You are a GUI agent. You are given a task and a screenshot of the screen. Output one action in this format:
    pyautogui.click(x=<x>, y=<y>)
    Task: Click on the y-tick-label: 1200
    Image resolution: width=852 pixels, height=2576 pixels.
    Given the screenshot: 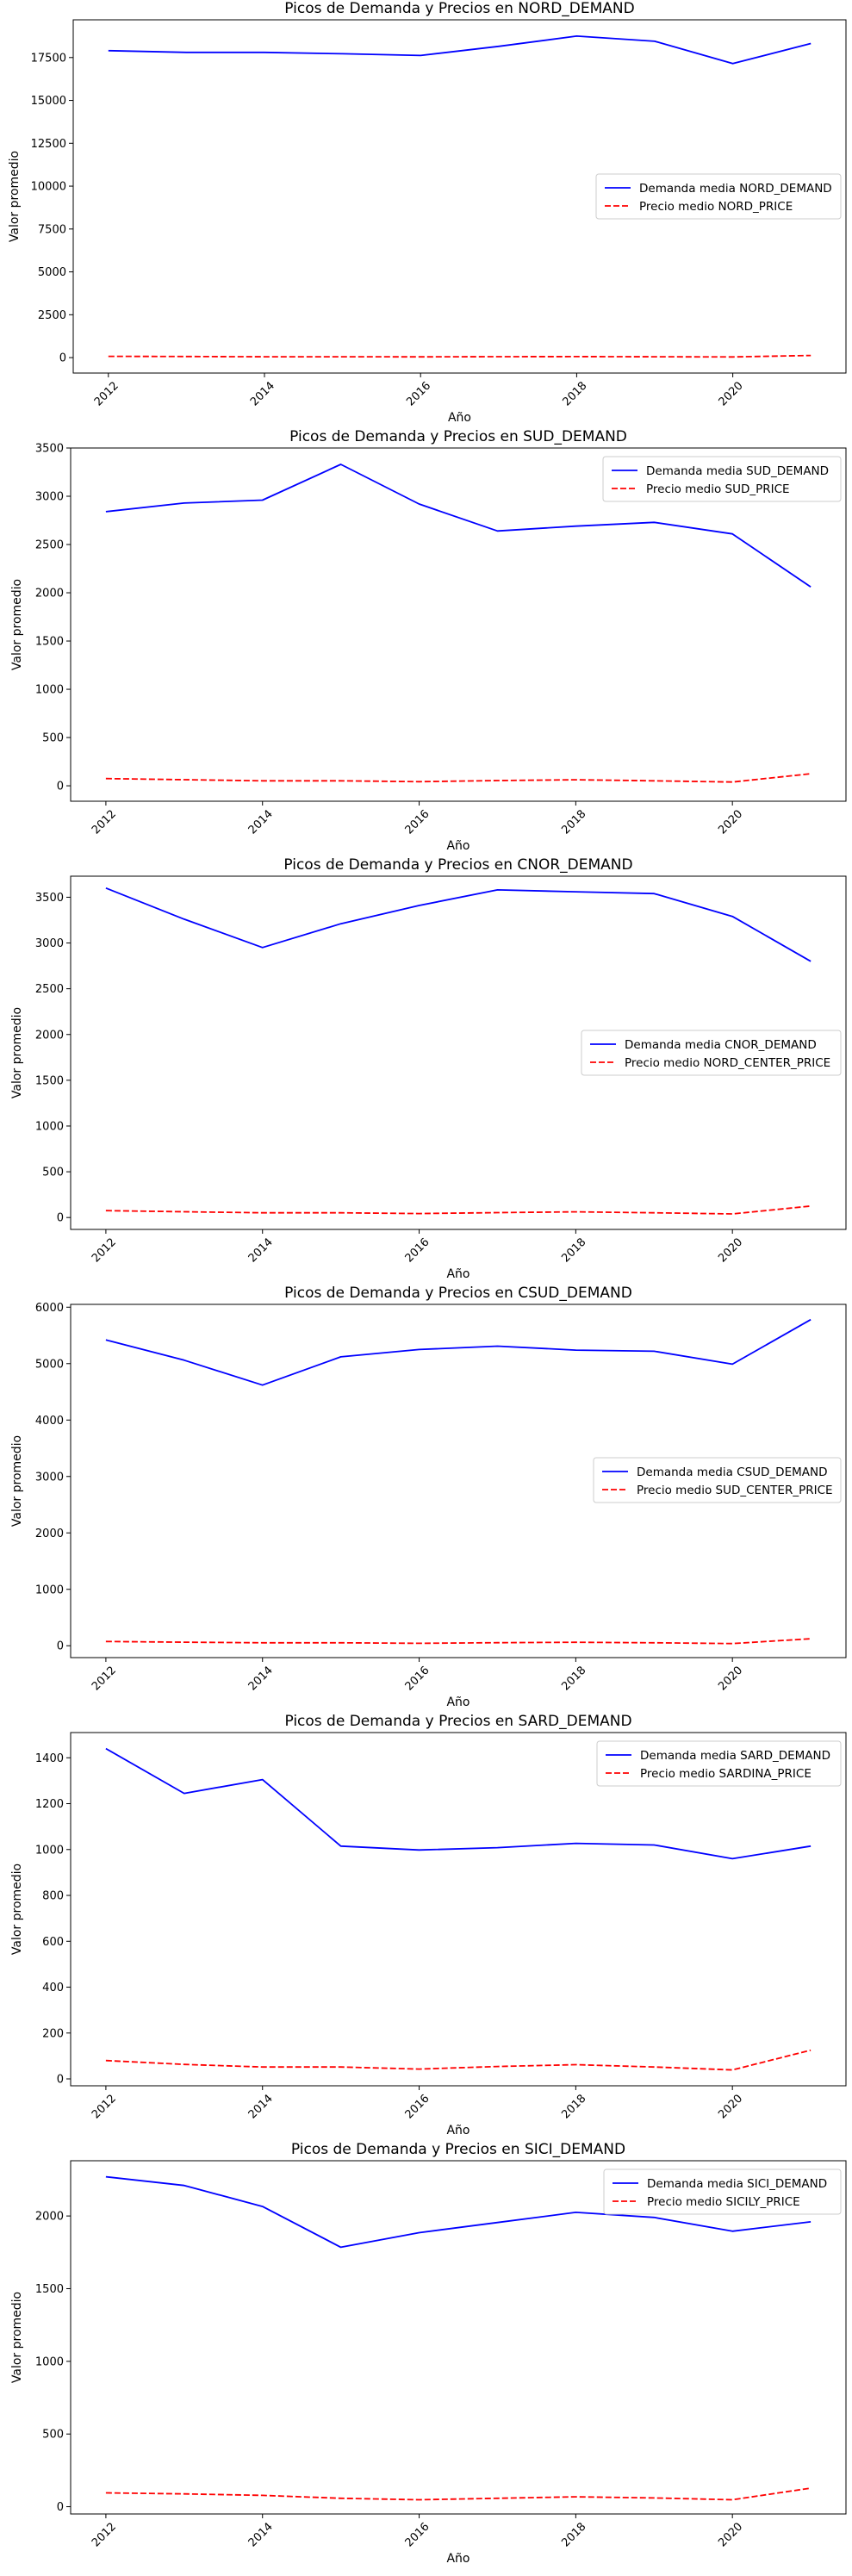 What is the action you would take?
    pyautogui.click(x=49, y=1805)
    